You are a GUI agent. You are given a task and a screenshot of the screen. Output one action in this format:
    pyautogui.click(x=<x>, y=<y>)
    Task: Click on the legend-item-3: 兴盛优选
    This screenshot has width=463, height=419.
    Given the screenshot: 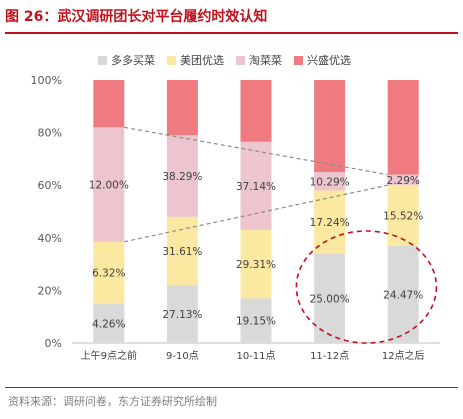 What is the action you would take?
    pyautogui.click(x=322, y=60)
    